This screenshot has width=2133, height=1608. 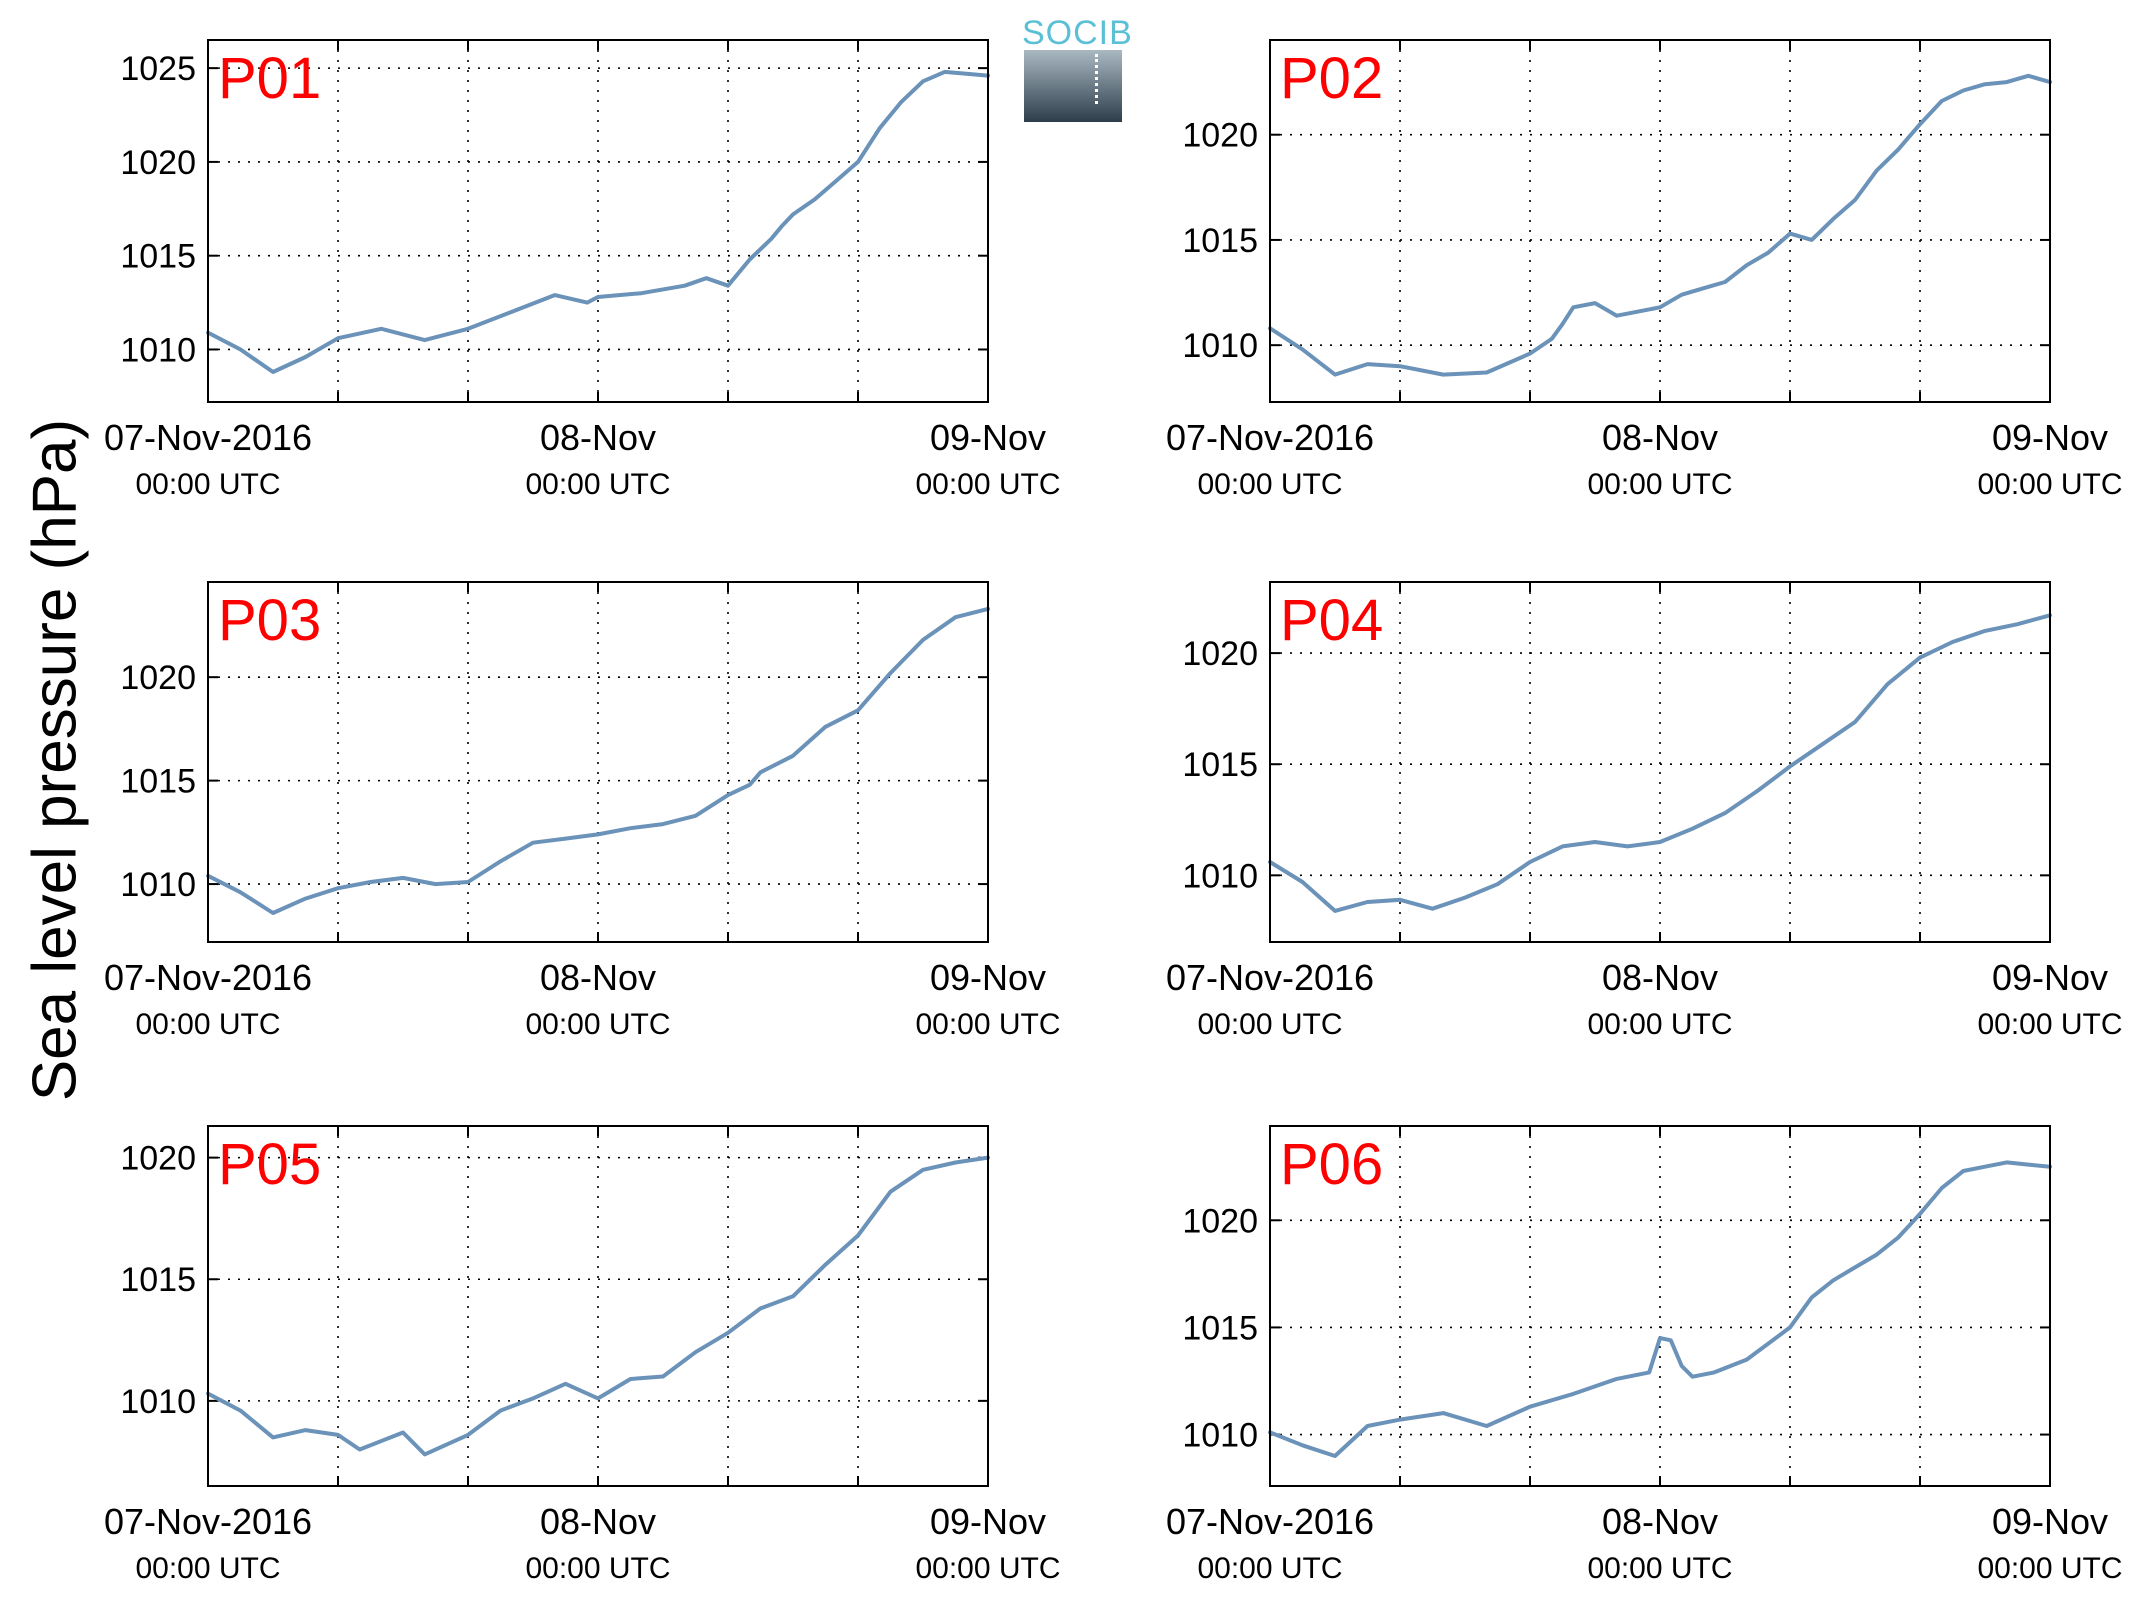 I want to click on y-tick-label: 1025, so click(x=158, y=69).